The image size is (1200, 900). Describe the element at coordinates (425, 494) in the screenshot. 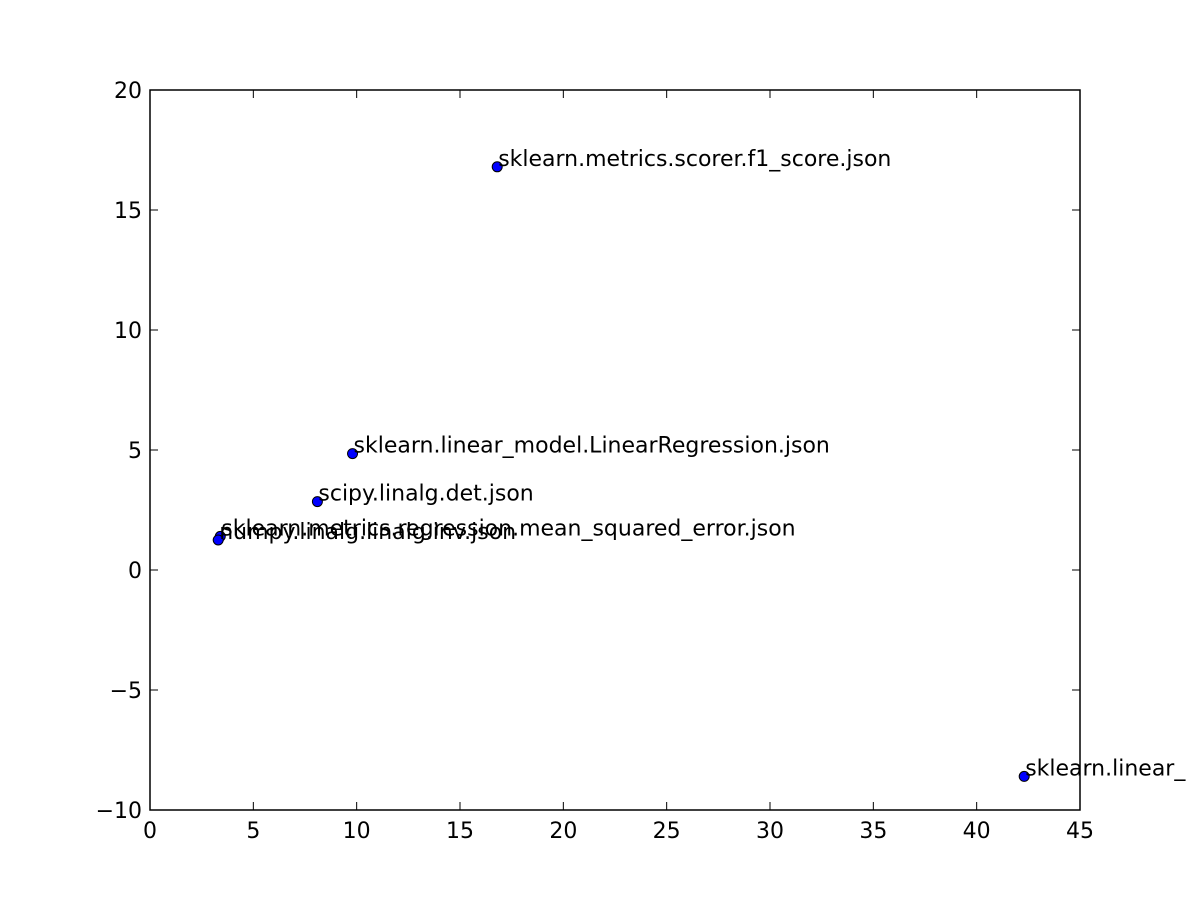

I see `point-label: scipy.linalg.det.json` at that location.